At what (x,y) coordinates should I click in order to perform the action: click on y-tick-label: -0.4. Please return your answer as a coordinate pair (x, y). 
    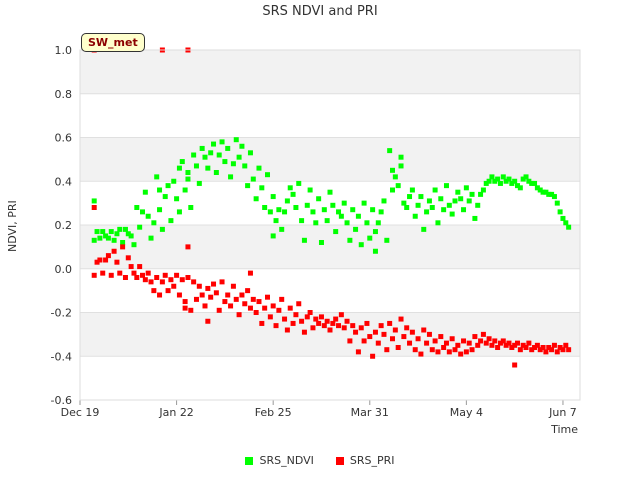
    Looking at the image, I should click on (61, 356).